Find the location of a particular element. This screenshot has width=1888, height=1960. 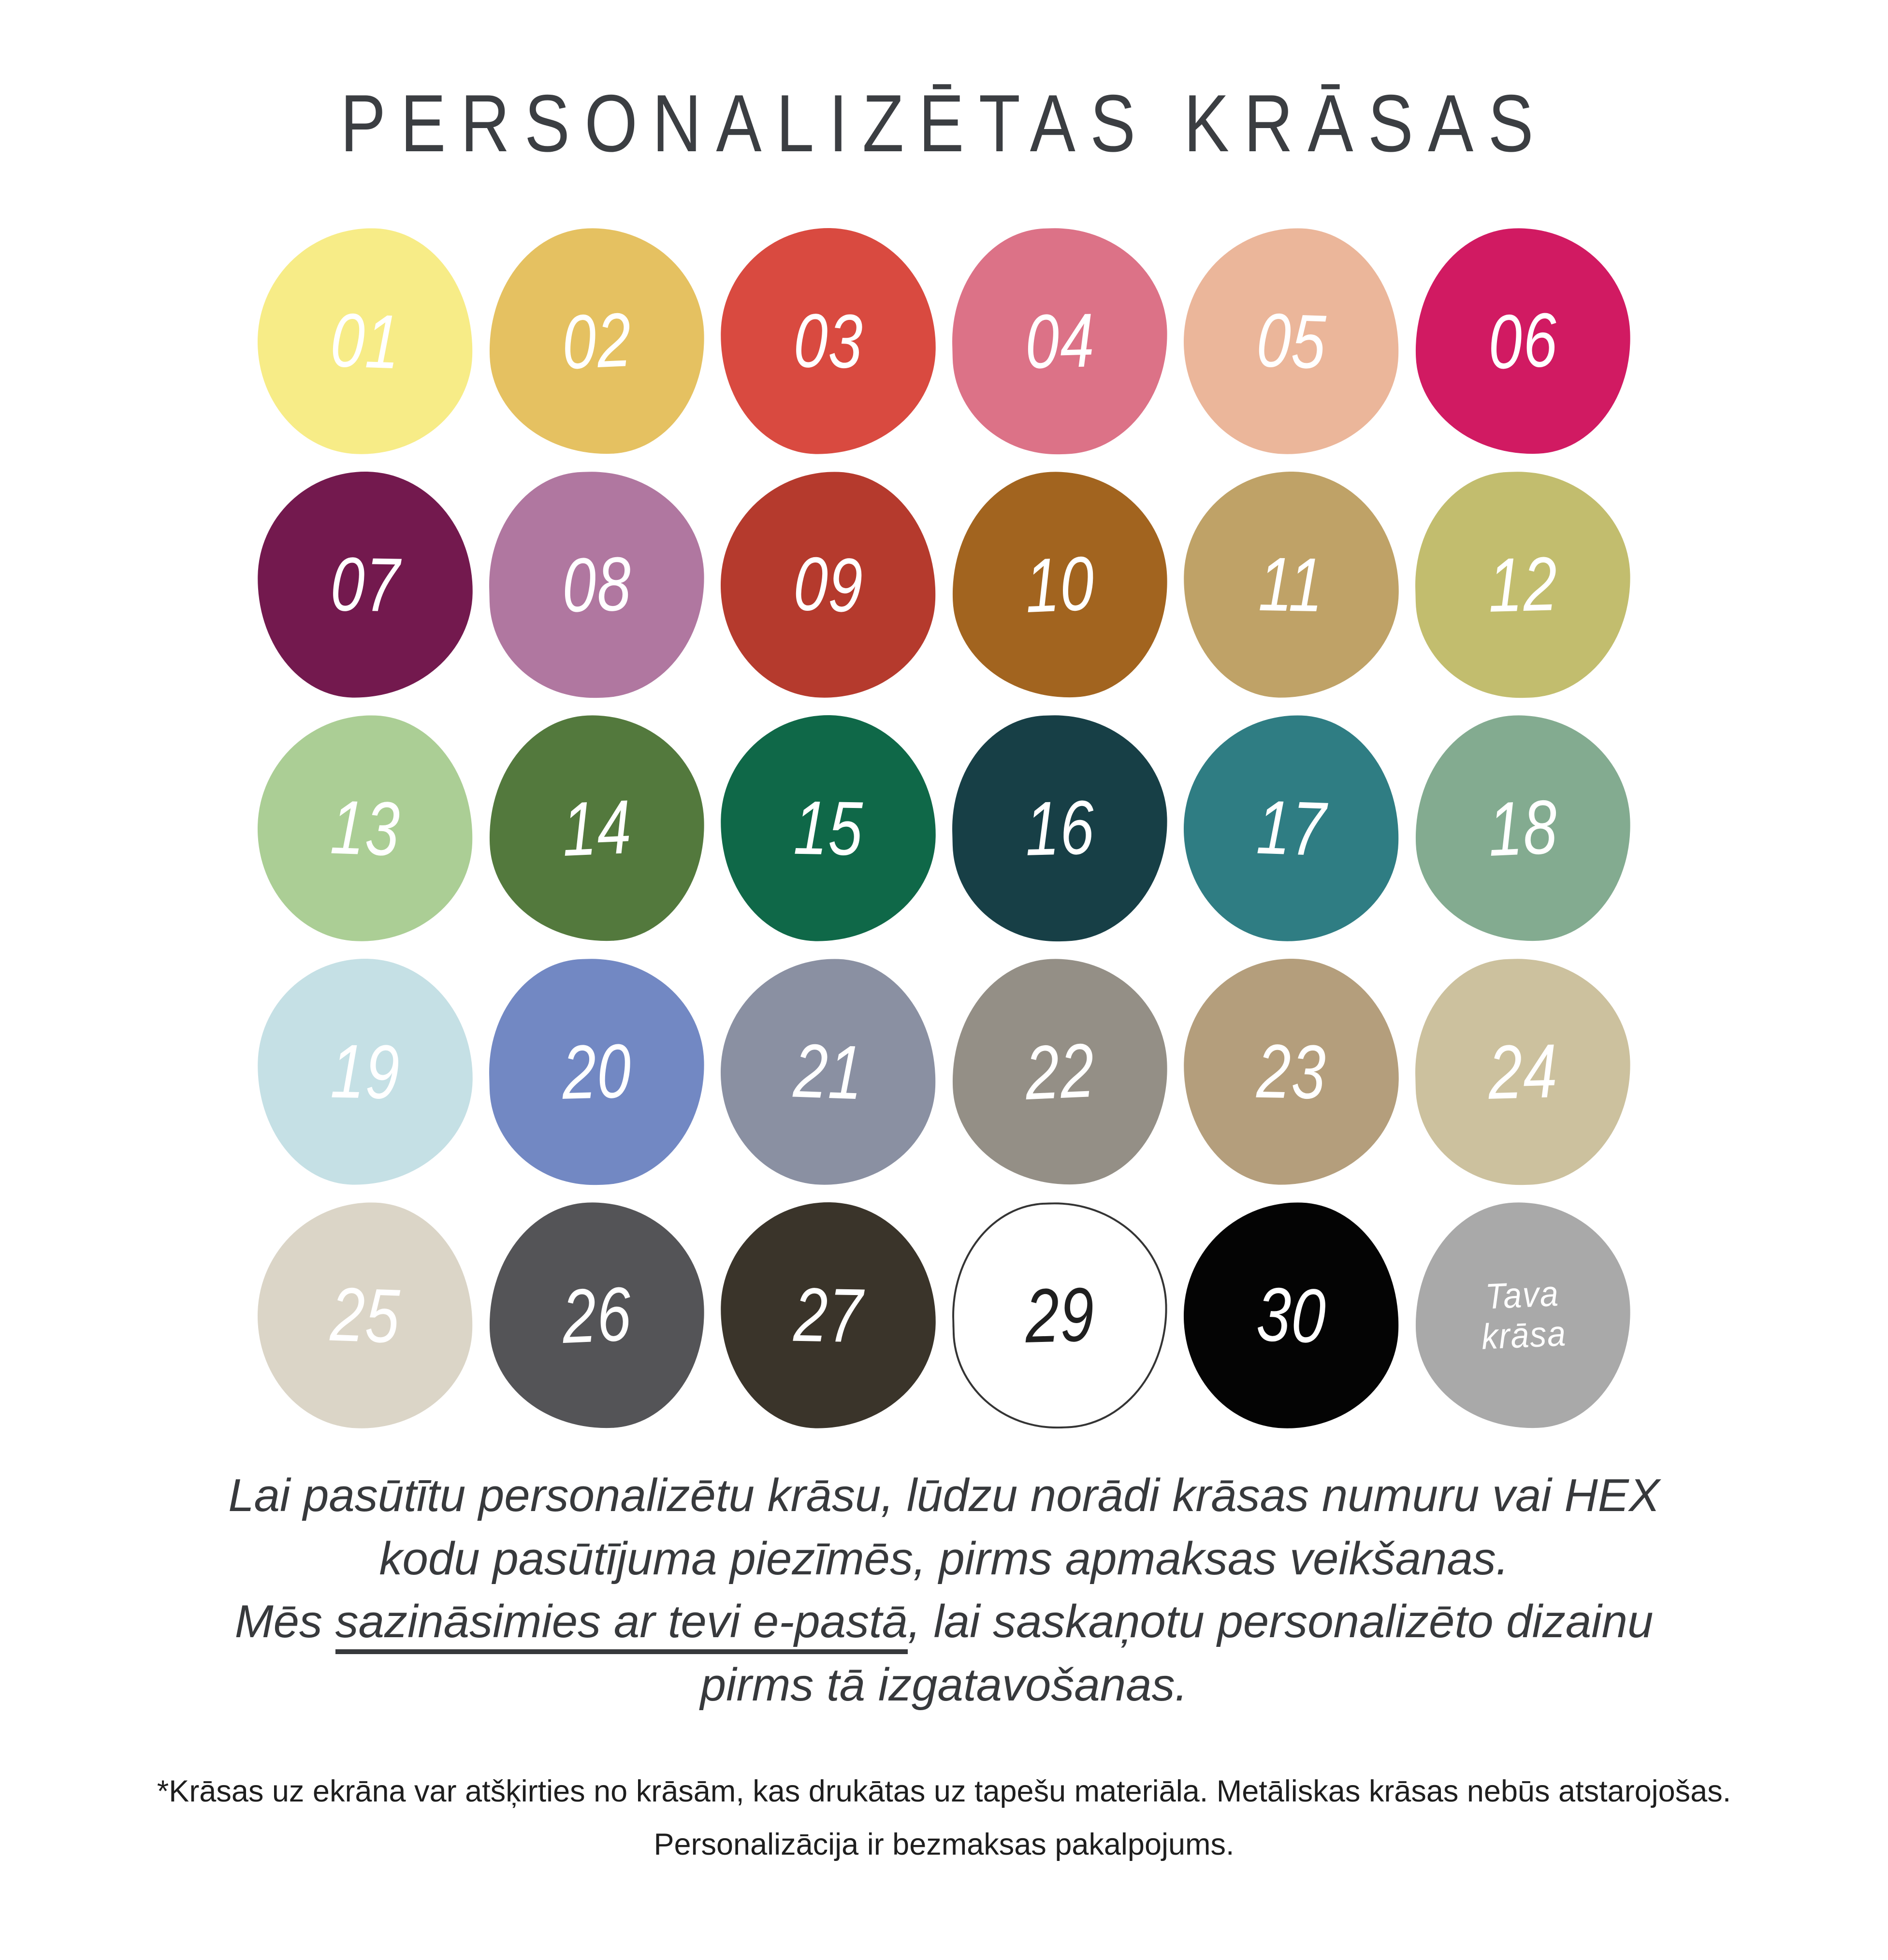

color-swatch: 09 is located at coordinates (828, 585).